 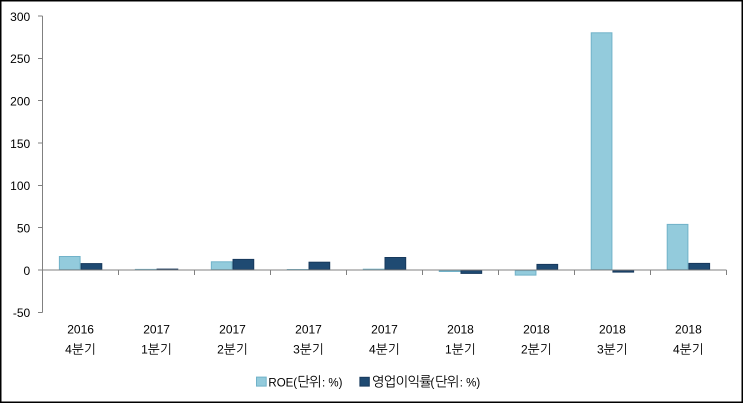 I want to click on svg-text: -50, so click(x=22, y=313).